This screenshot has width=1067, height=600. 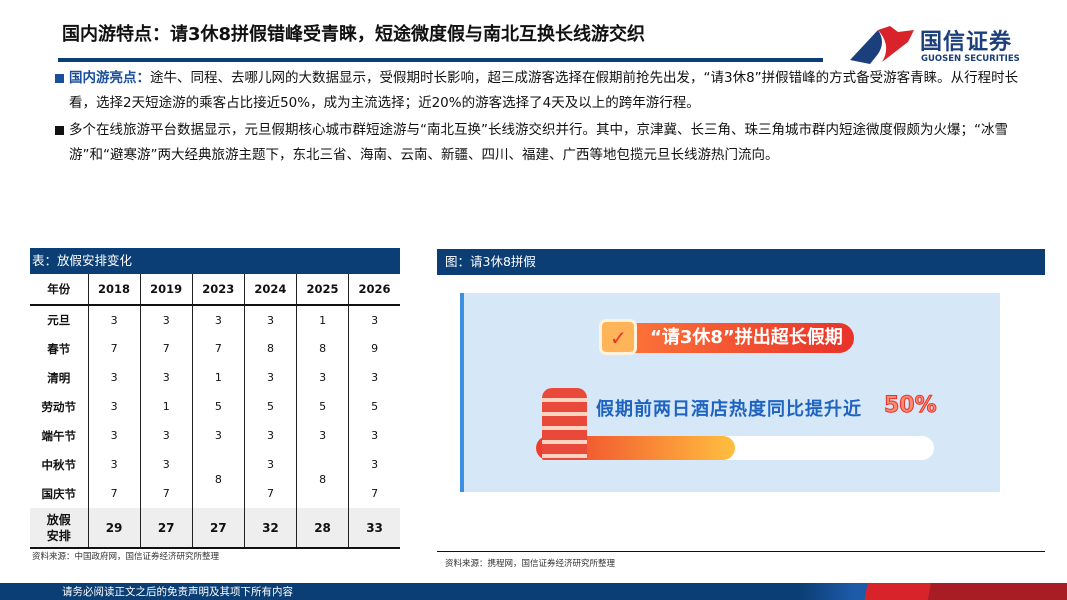 I want to click on infographic-stat: 假期前两日酒店热度同比提升近, so click(x=729, y=409).